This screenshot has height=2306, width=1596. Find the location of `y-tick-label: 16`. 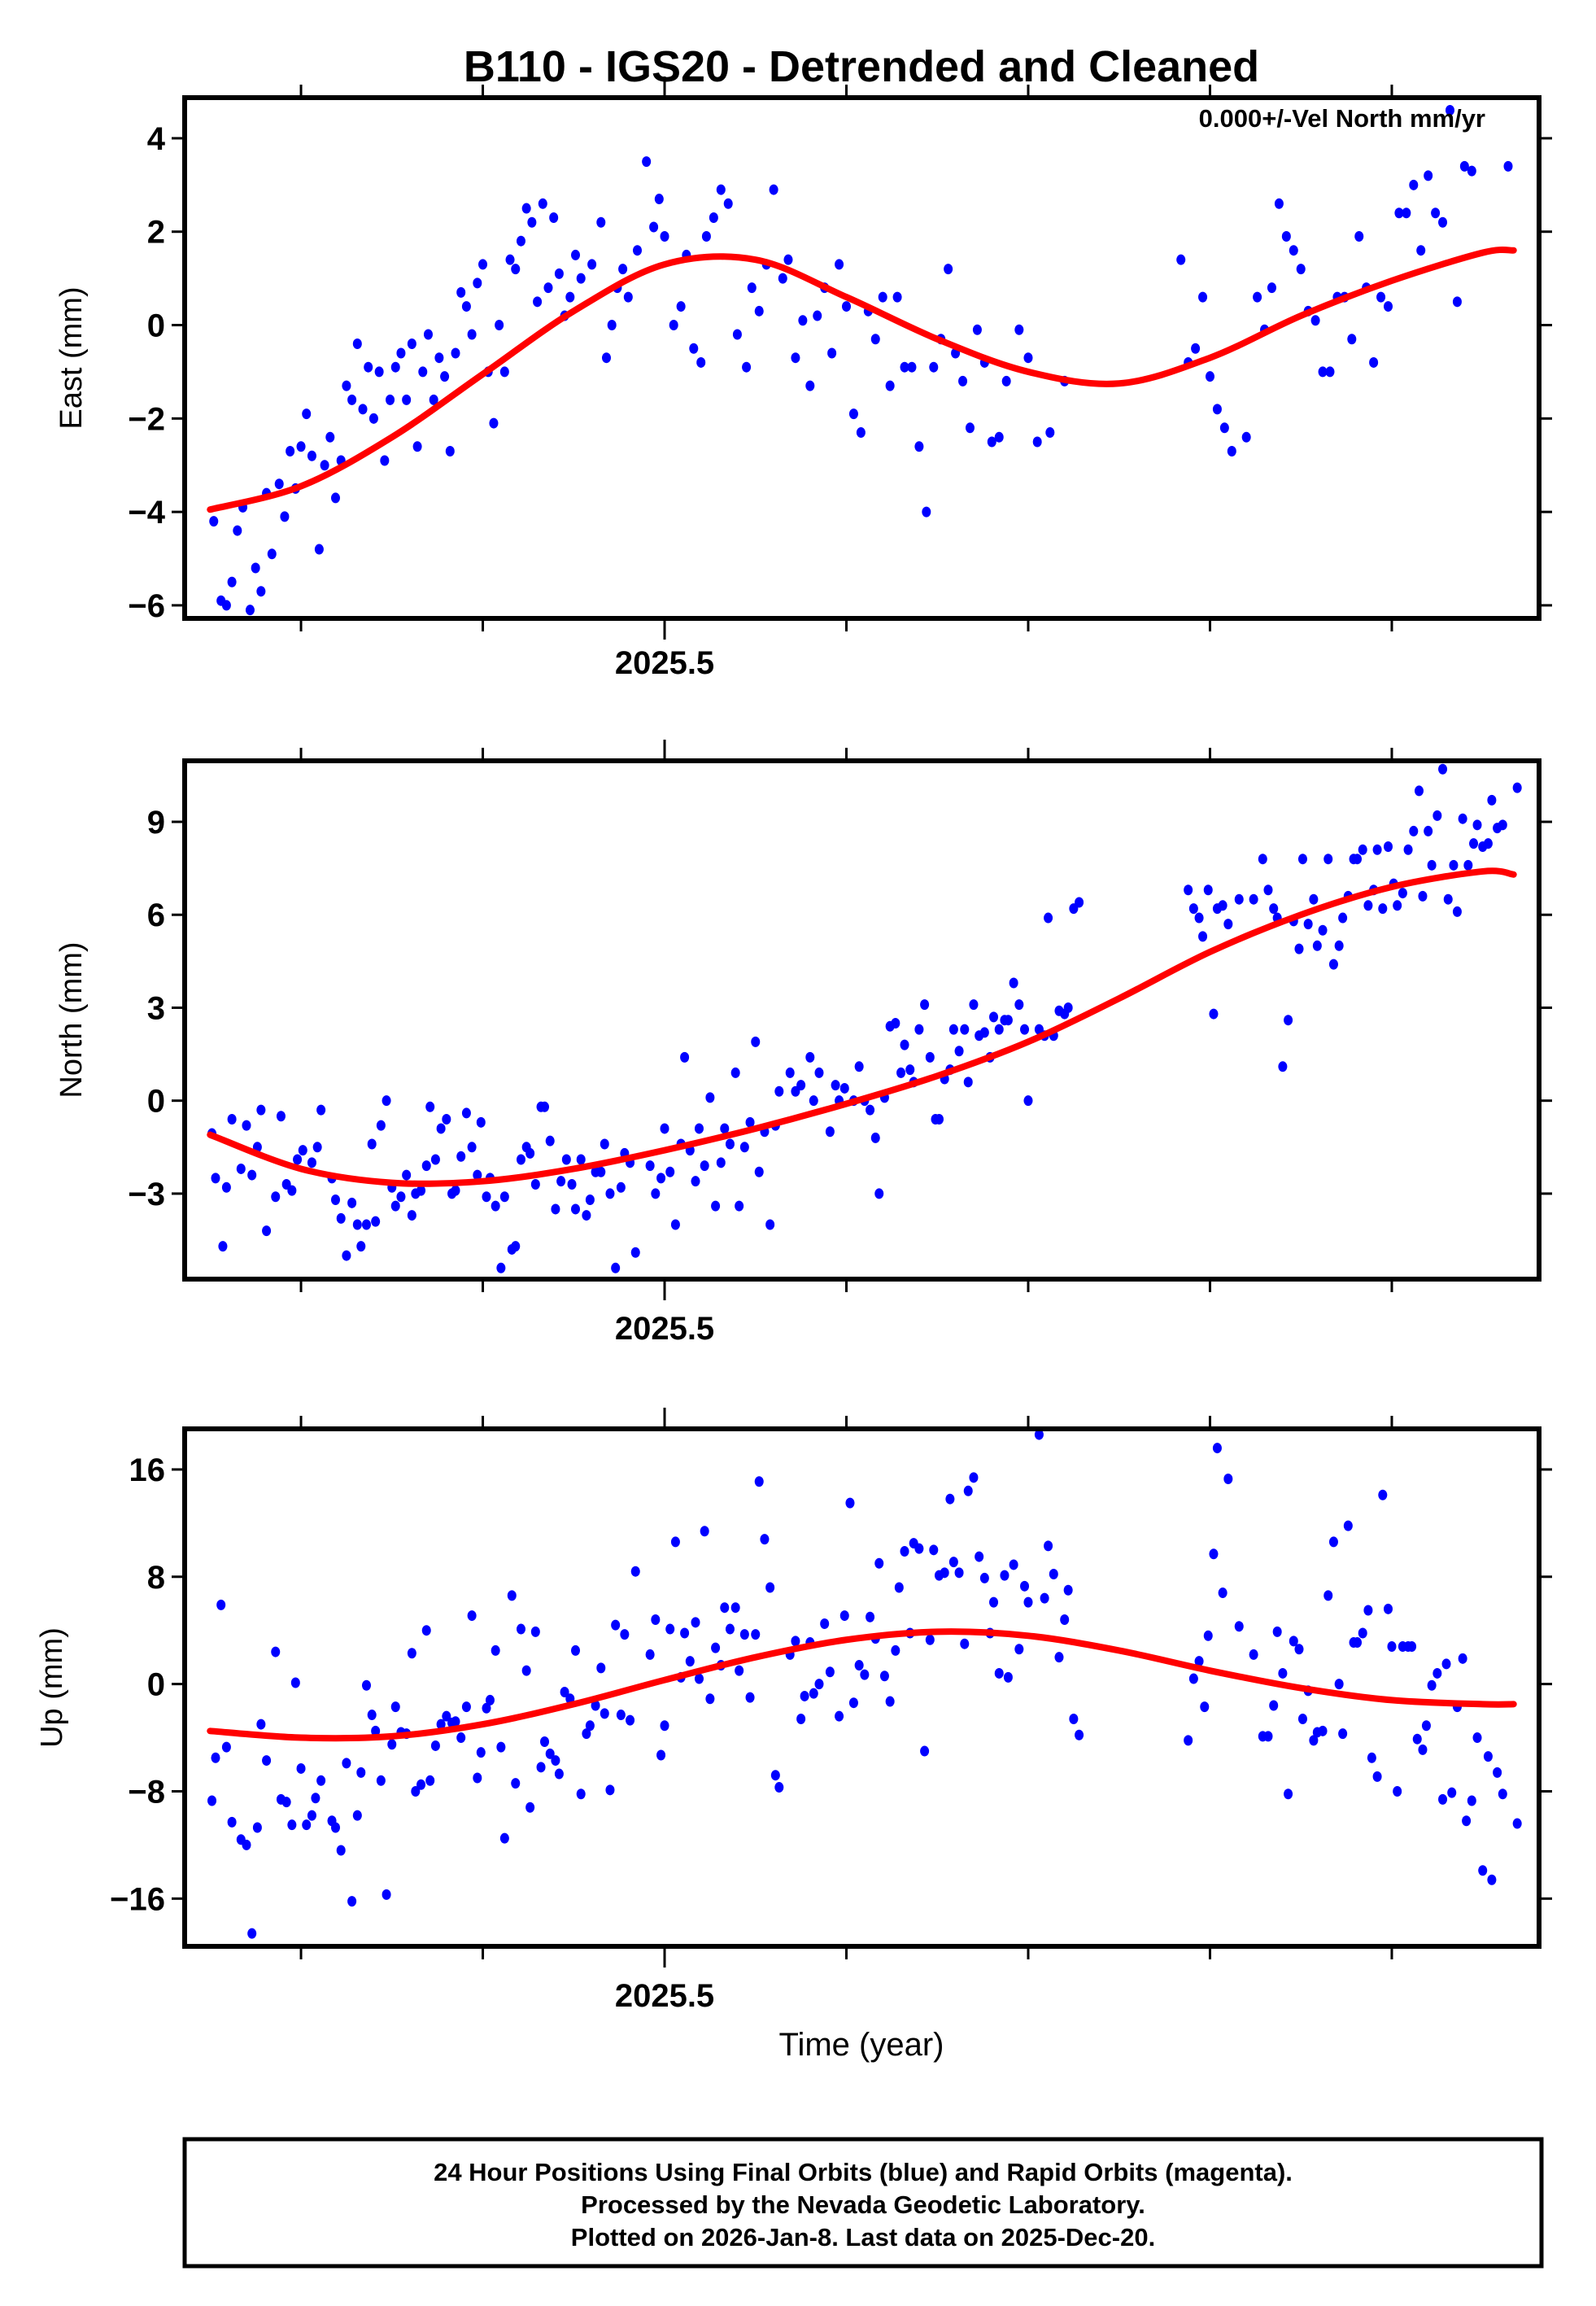

y-tick-label: 16 is located at coordinates (147, 1470).